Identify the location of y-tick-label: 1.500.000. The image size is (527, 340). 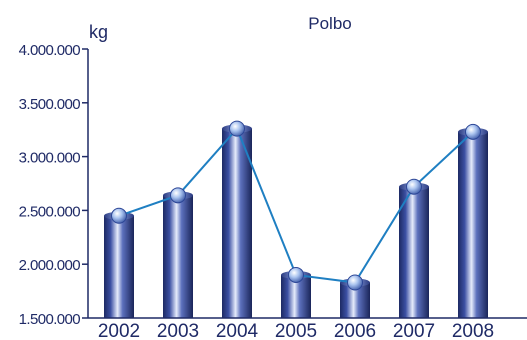
(50, 319).